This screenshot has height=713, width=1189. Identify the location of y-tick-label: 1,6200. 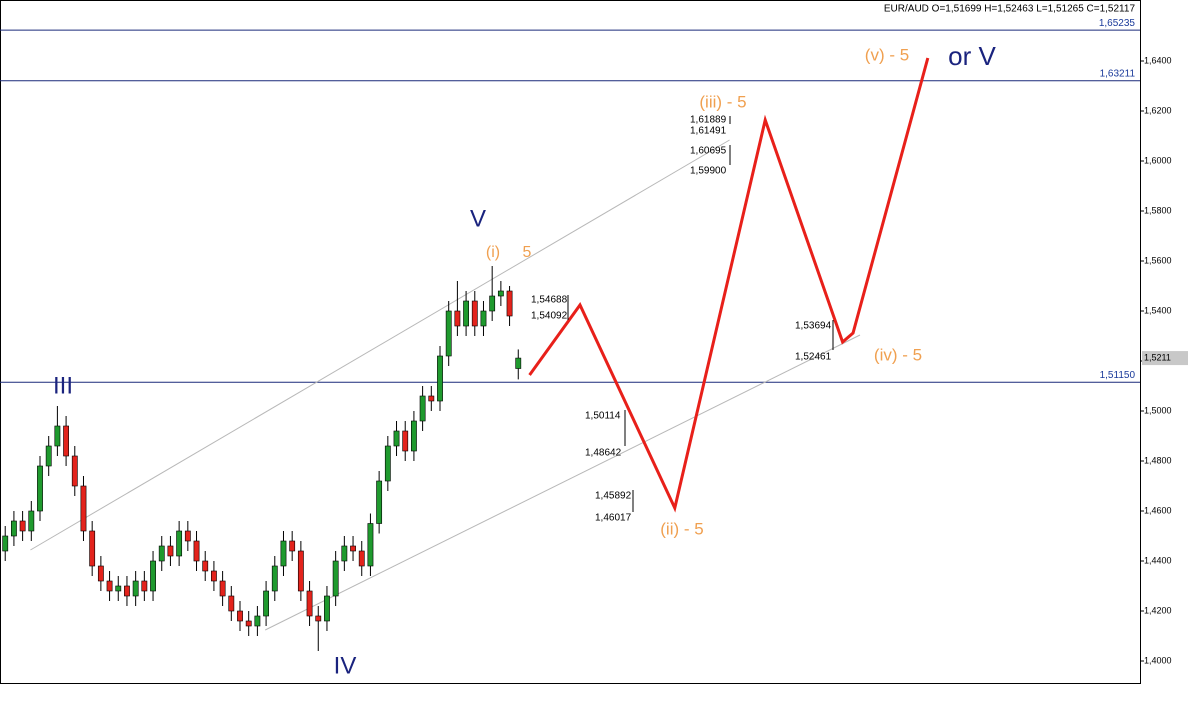
(1158, 110).